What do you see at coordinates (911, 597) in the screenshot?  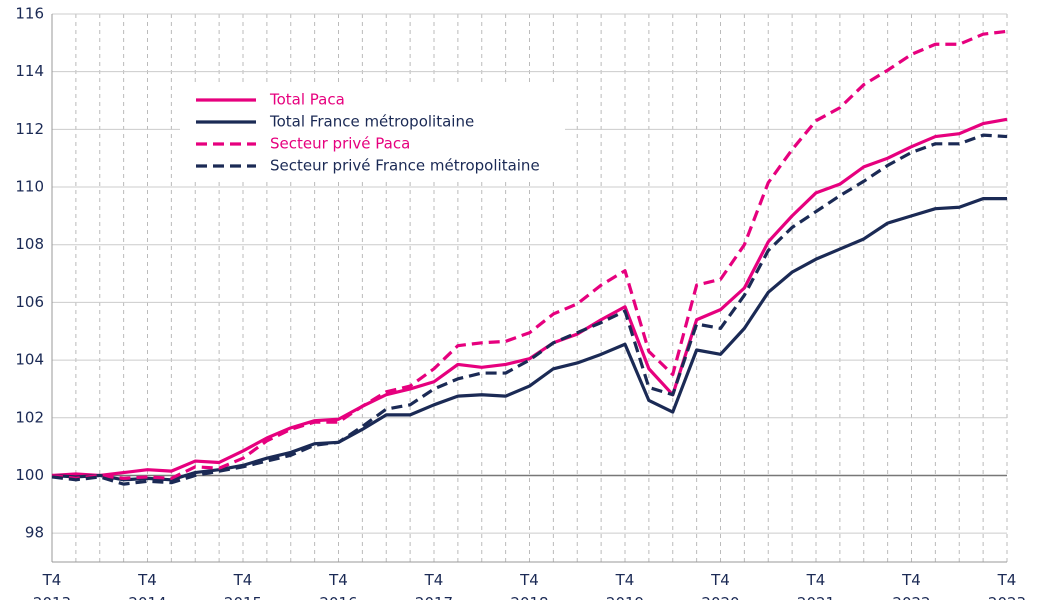 I see `x-tick-label-line: 2022` at bounding box center [911, 597].